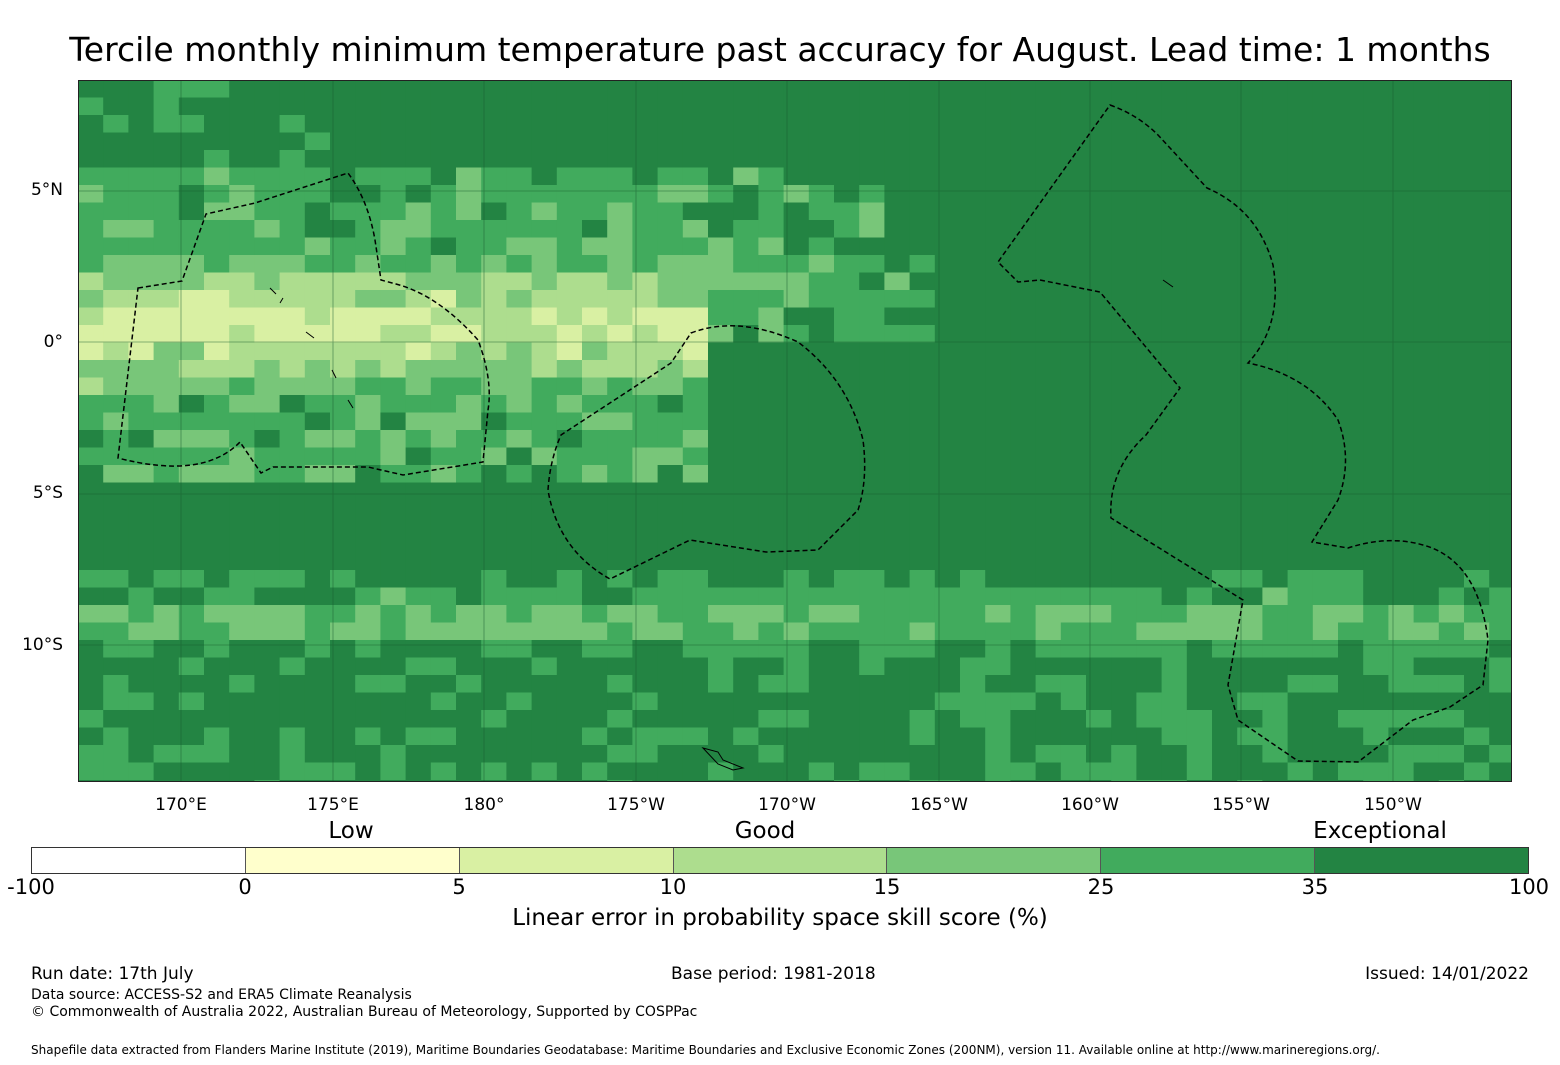 The width and height of the screenshot is (1560, 1065). What do you see at coordinates (787, 805) in the screenshot?
I see `lon-label: 170°W` at bounding box center [787, 805].